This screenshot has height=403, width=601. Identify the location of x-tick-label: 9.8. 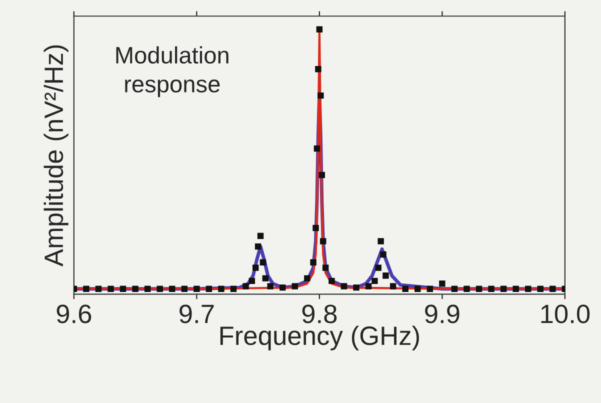
(319, 314).